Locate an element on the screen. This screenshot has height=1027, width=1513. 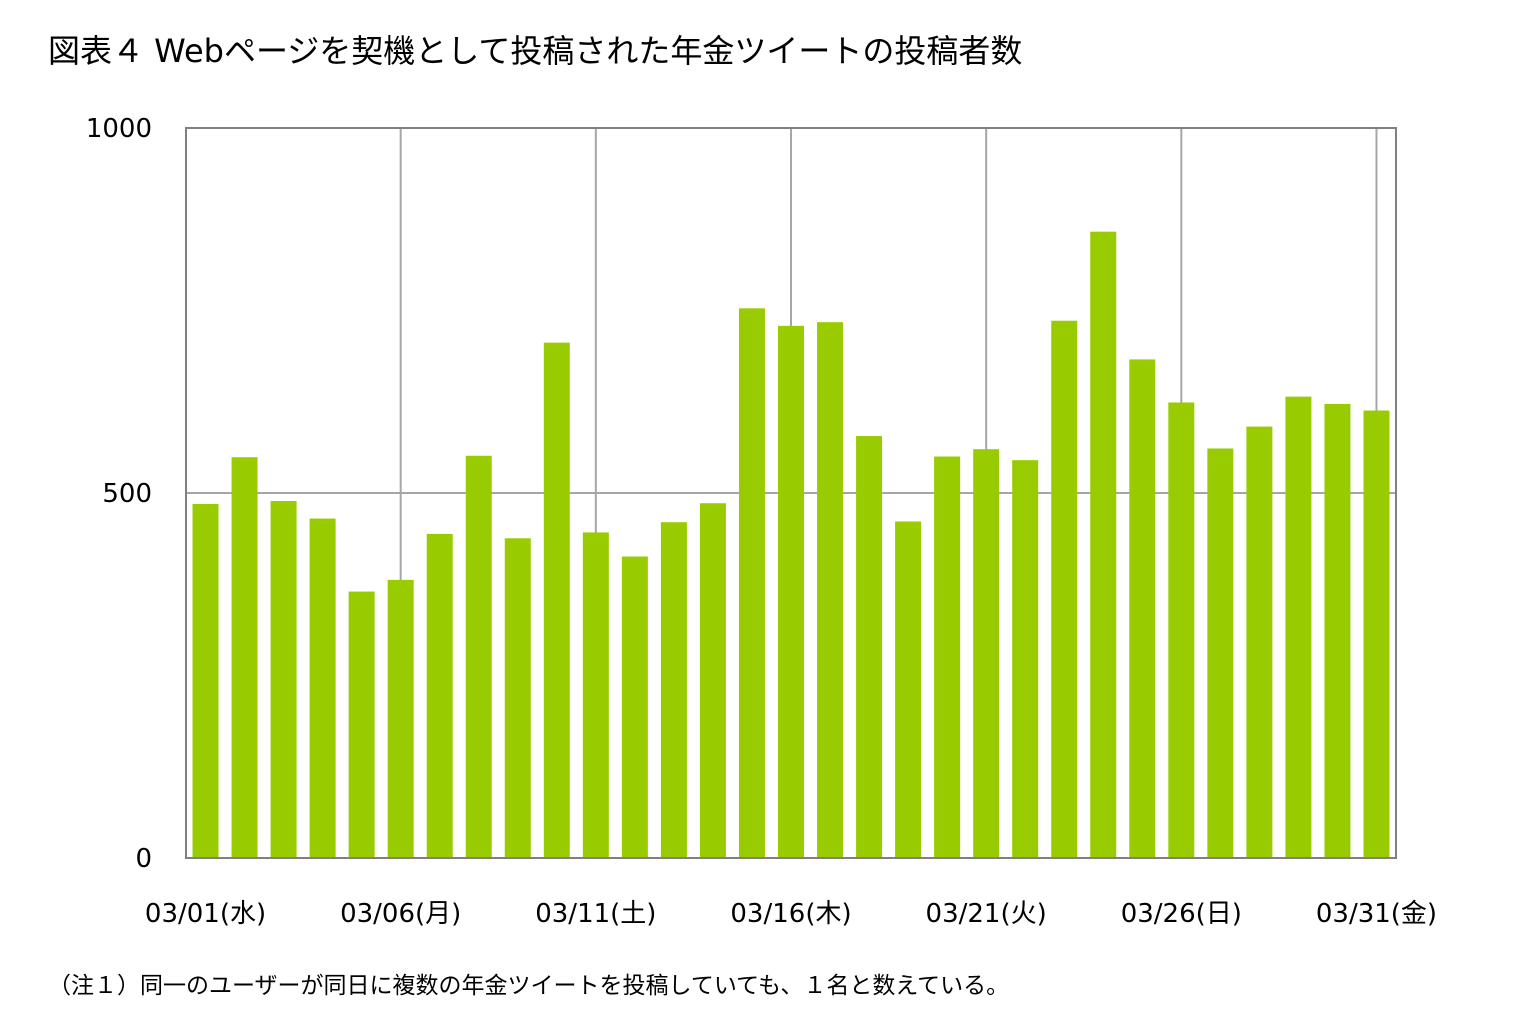
x-tick-label: 03/21(火) is located at coordinates (986, 914).